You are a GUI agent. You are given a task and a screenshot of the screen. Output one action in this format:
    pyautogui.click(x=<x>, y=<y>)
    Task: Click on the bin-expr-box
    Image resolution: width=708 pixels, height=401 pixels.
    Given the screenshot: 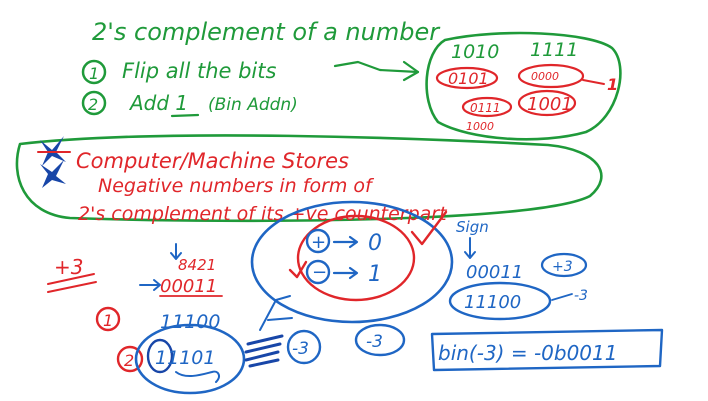 What is the action you would take?
    pyautogui.click(x=547, y=350)
    